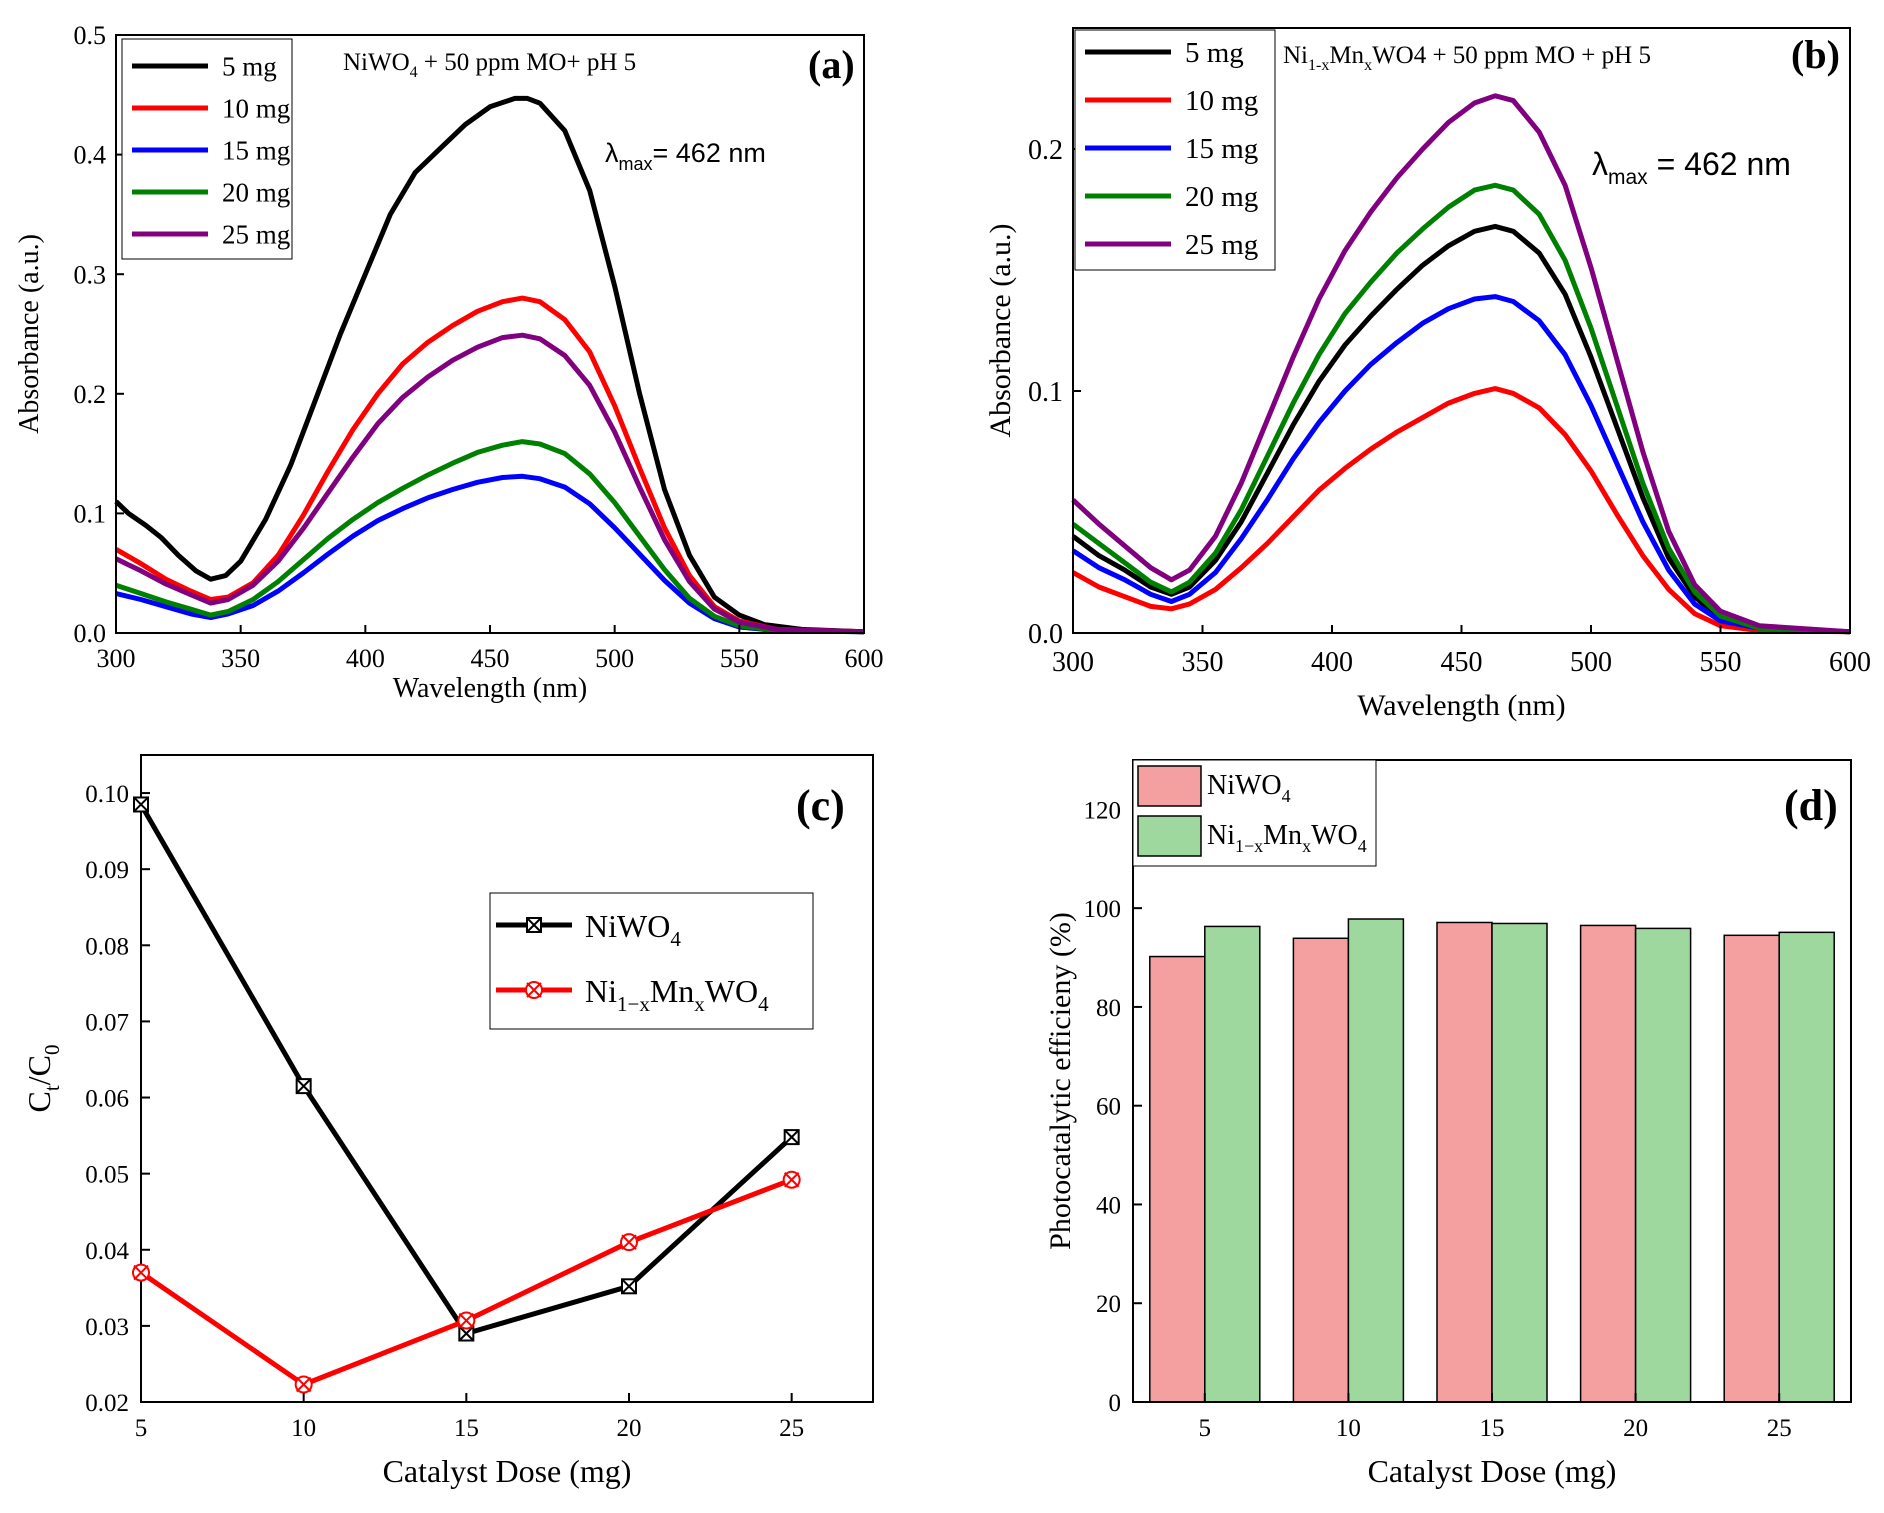  Describe the element at coordinates (489, 465) in the screenshot. I see `series-line-10mg` at that location.